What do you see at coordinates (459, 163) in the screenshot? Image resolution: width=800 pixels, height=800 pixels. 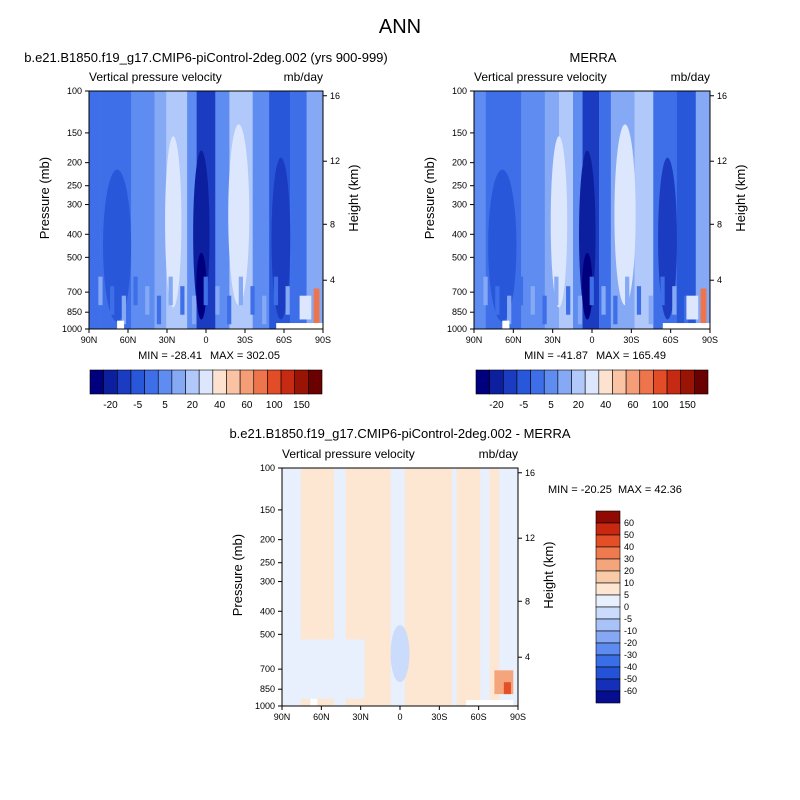 I see `y-tick-label: 200` at bounding box center [459, 163].